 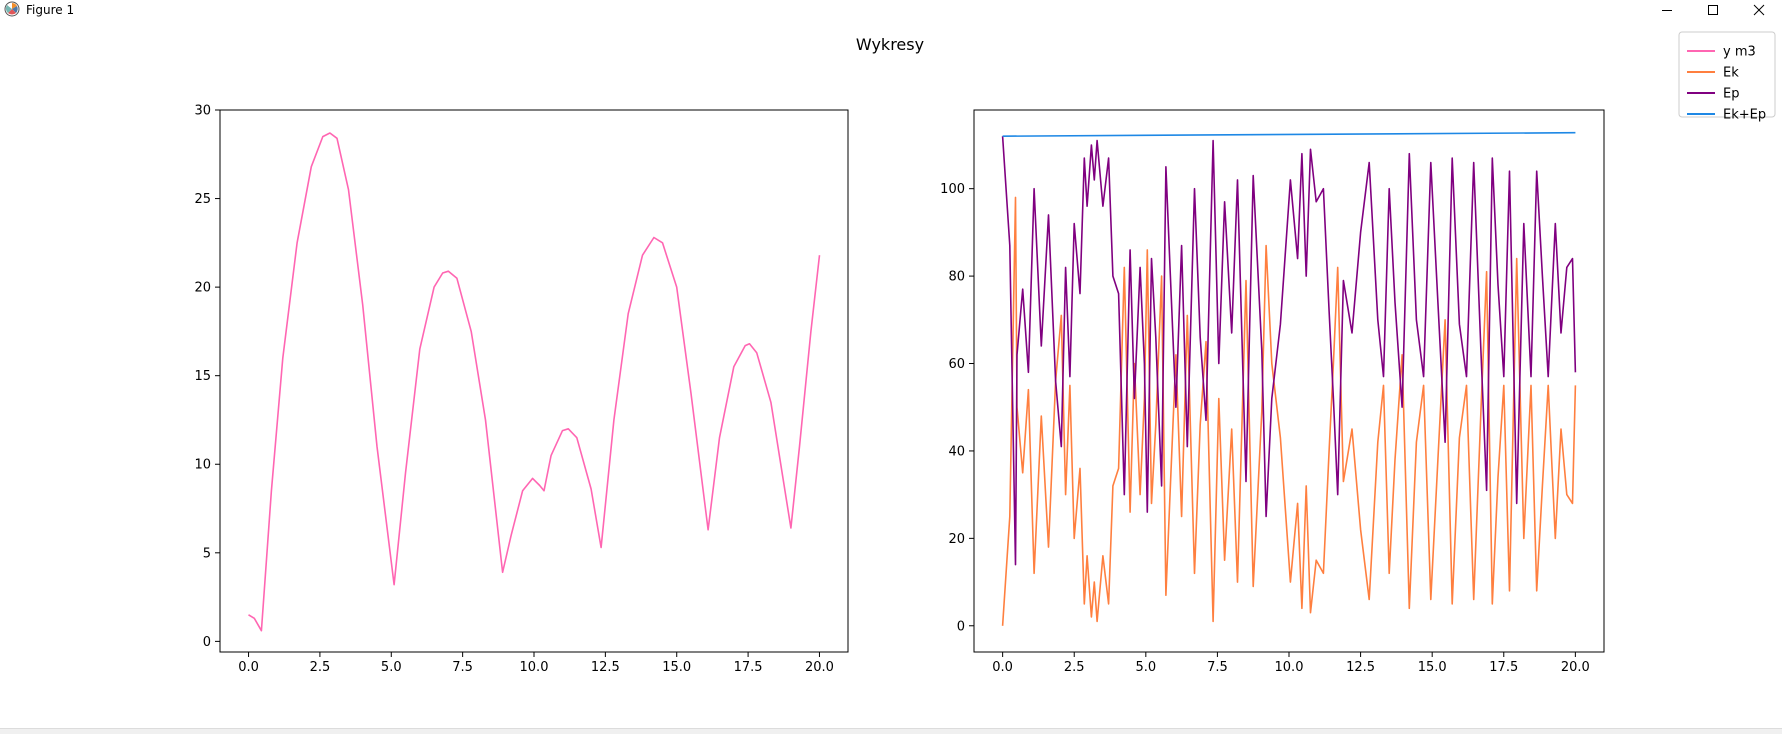 I want to click on y-tick-label: 25, so click(x=202, y=199).